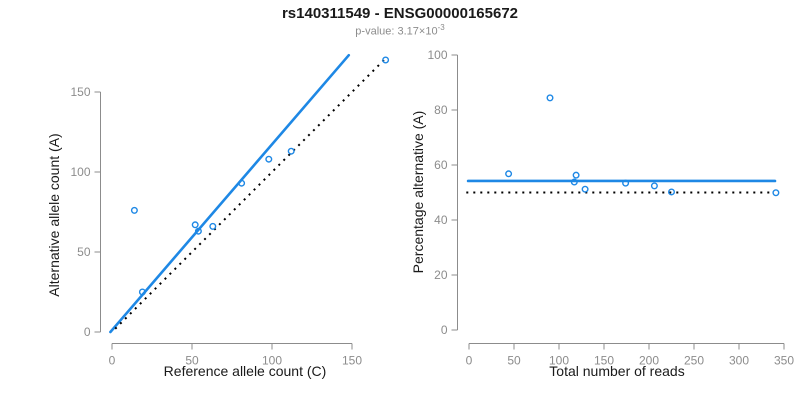 The image size is (800, 400). I want to click on x-tick-label: 300, so click(739, 361).